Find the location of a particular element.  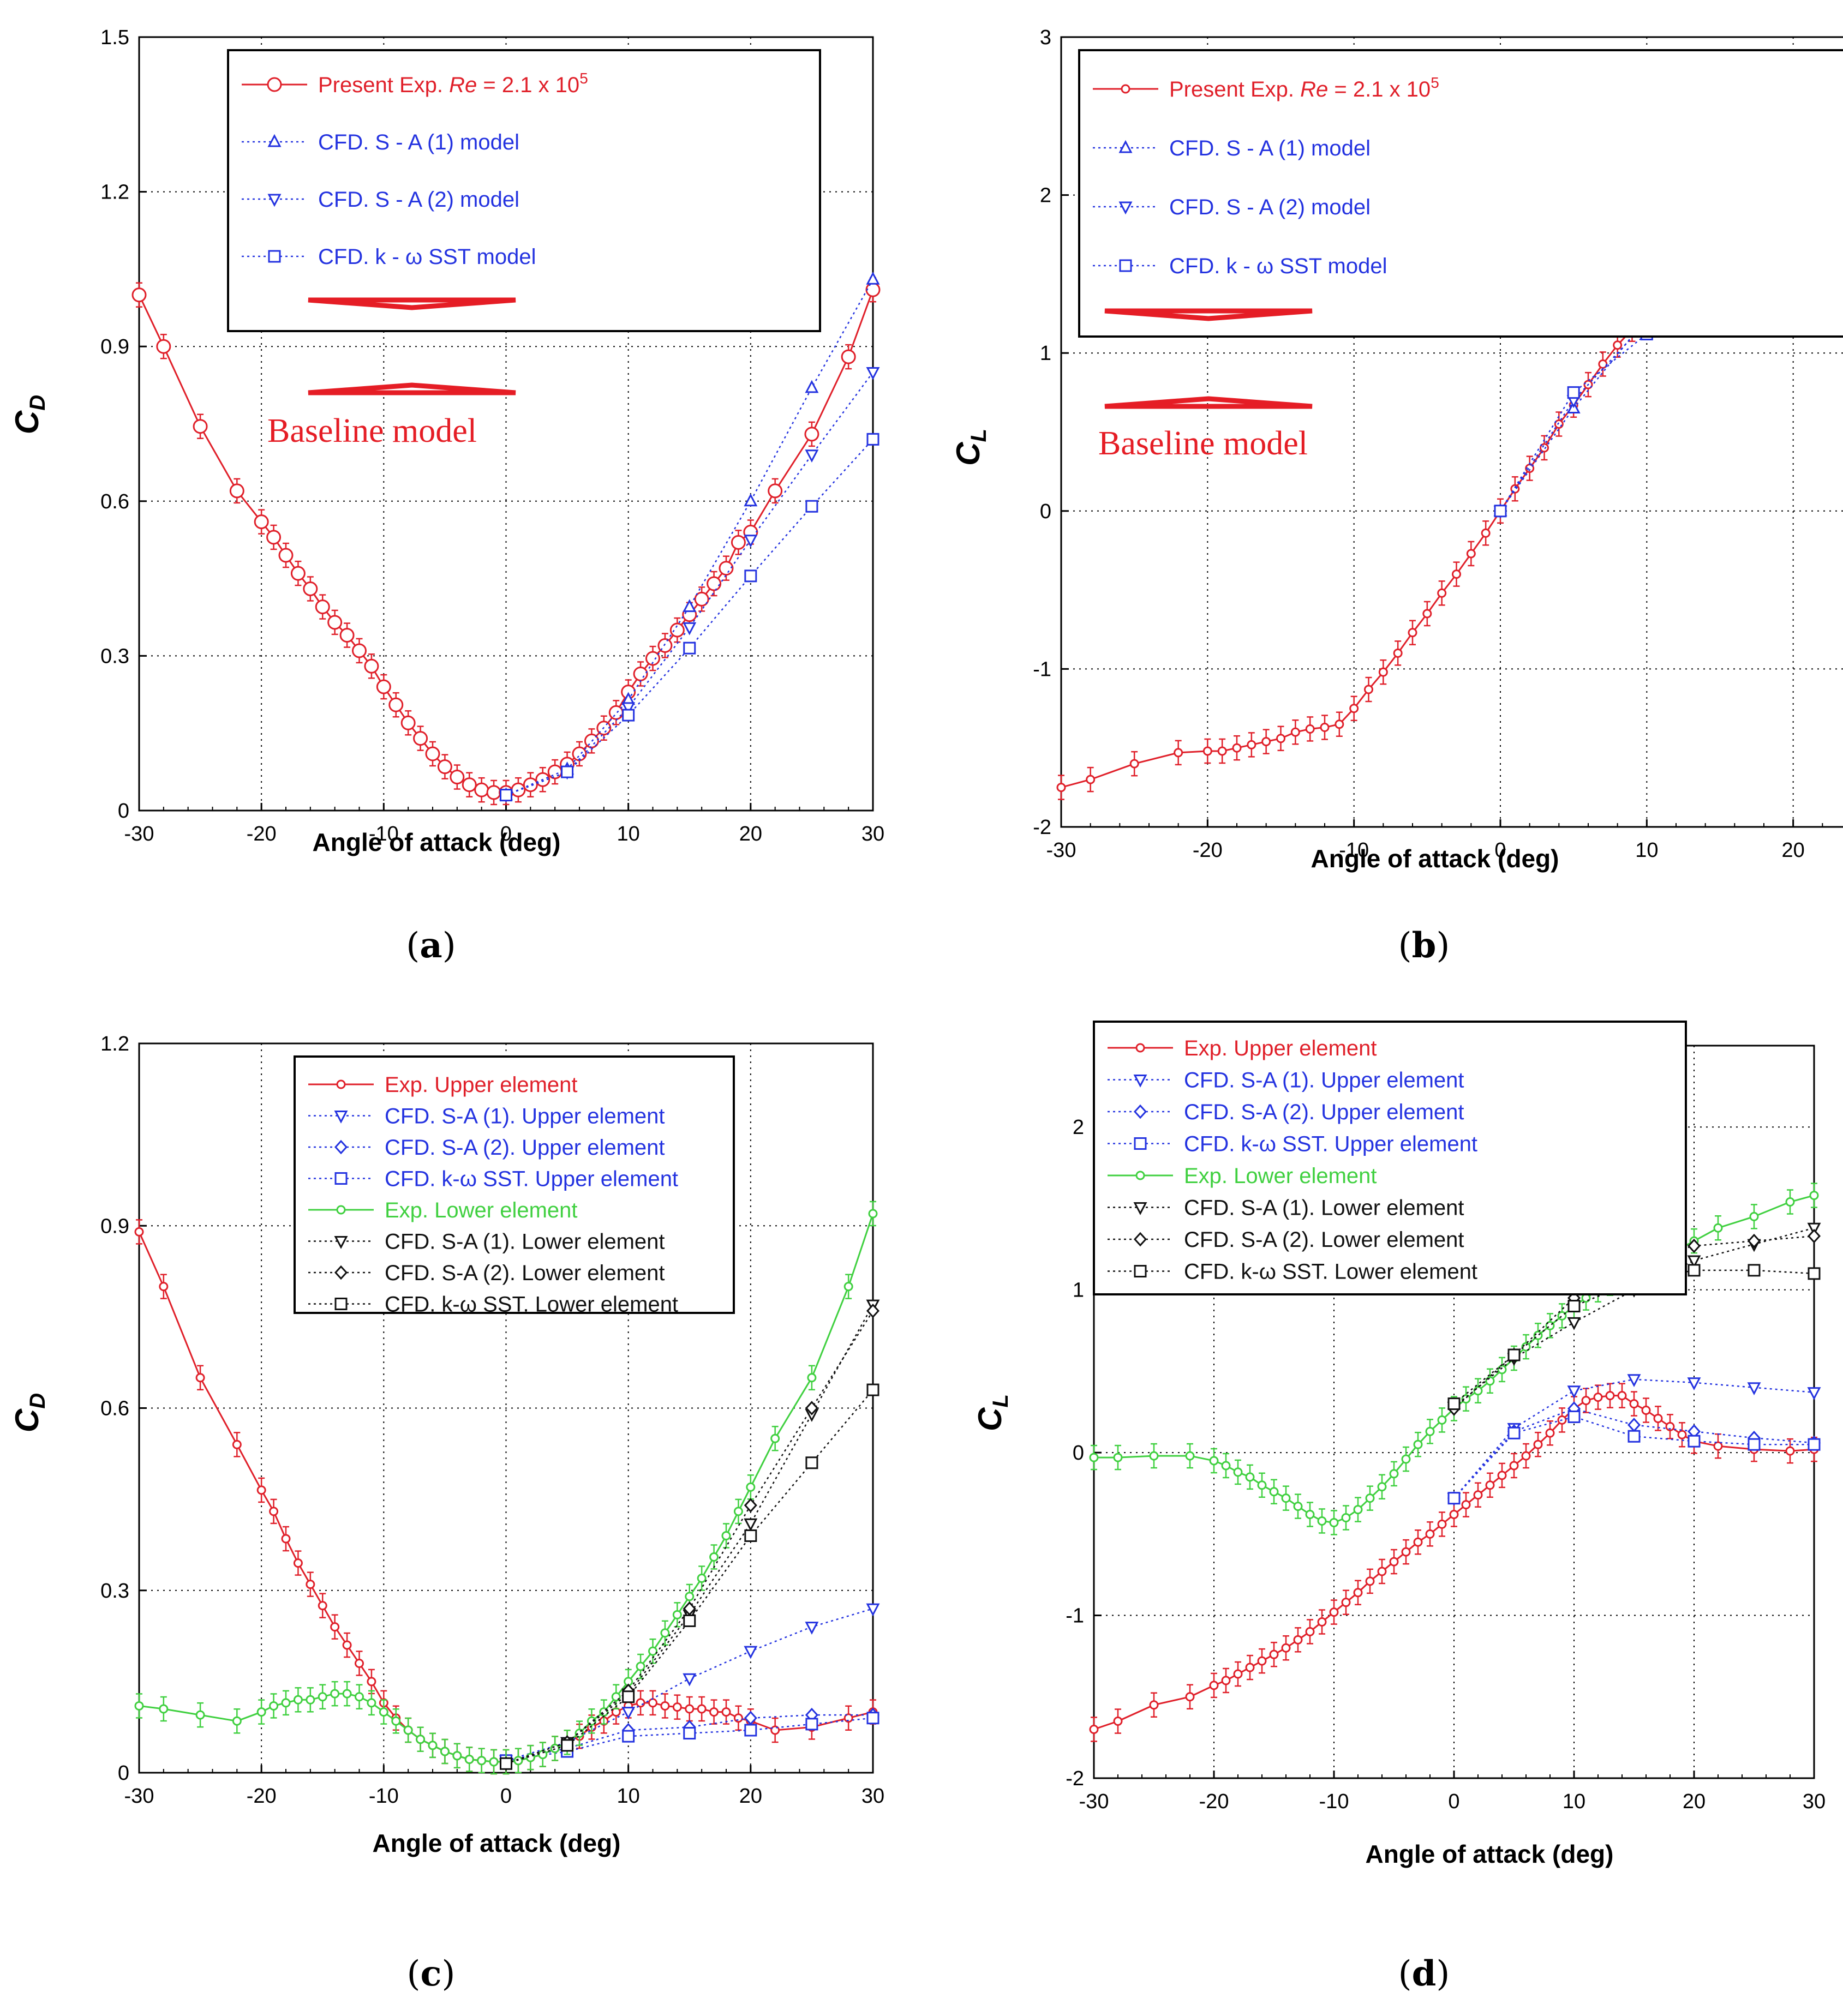

legend-entry: CFD. k-ω SST. Lower element is located at coordinates (531, 1305).